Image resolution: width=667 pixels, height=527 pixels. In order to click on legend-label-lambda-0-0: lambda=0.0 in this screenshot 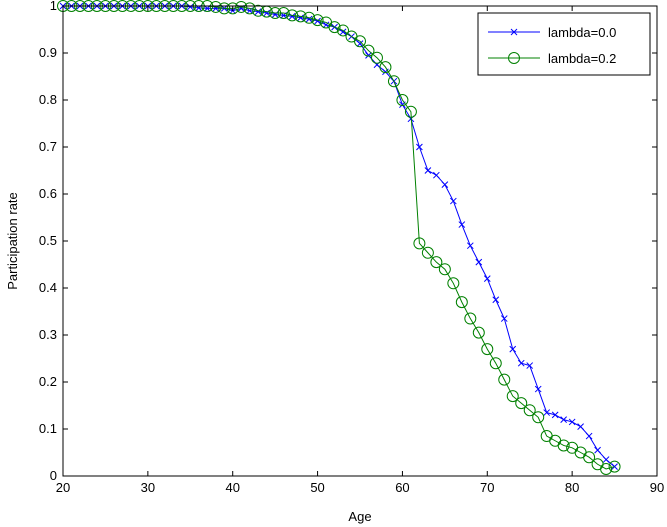, I will do `click(582, 32)`.